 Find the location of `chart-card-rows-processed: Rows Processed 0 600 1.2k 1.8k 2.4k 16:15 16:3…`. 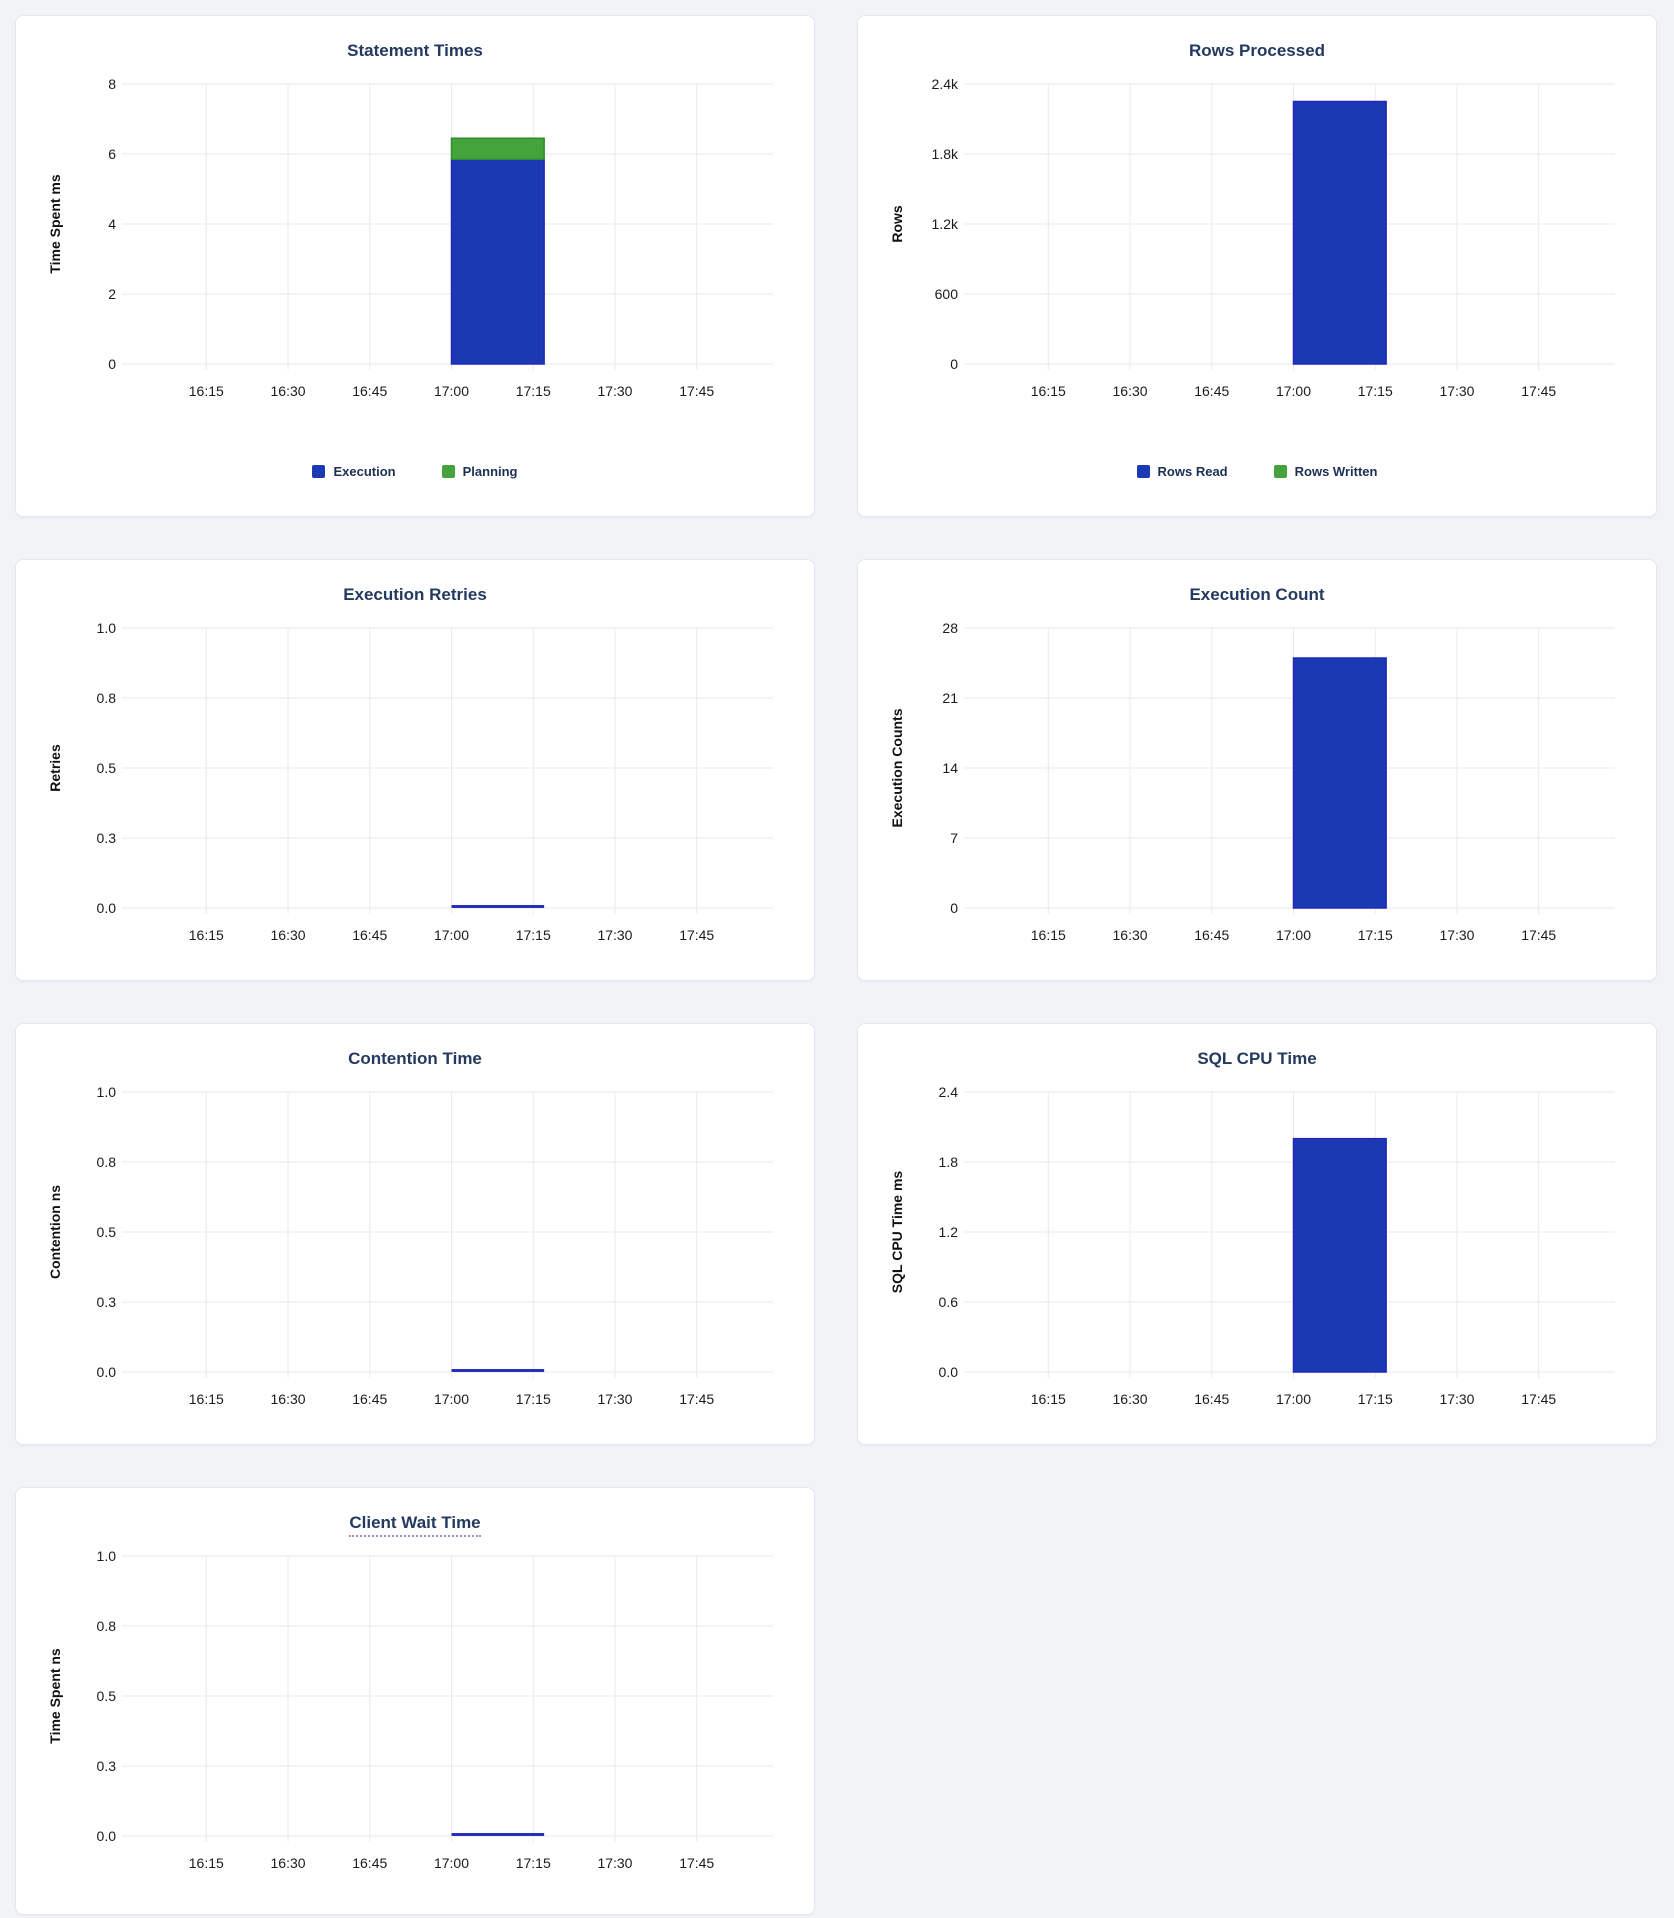

chart-card-rows-processed: Rows Processed 0 600 1.2k 1.8k 2.4k 16:15 16:3… is located at coordinates (1257, 266).